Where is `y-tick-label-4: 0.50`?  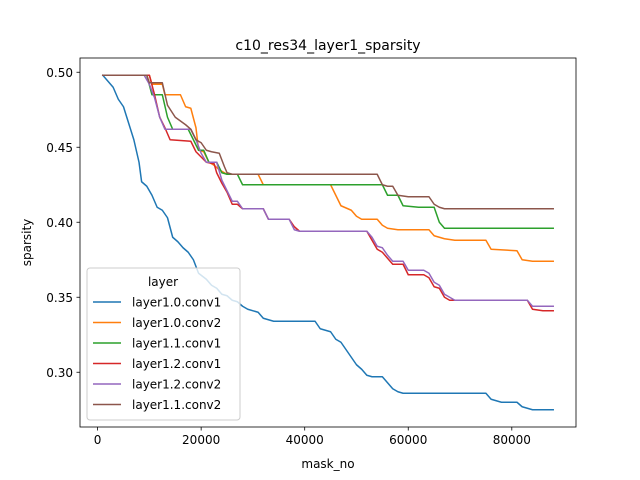 y-tick-label-4: 0.50 is located at coordinates (59, 73).